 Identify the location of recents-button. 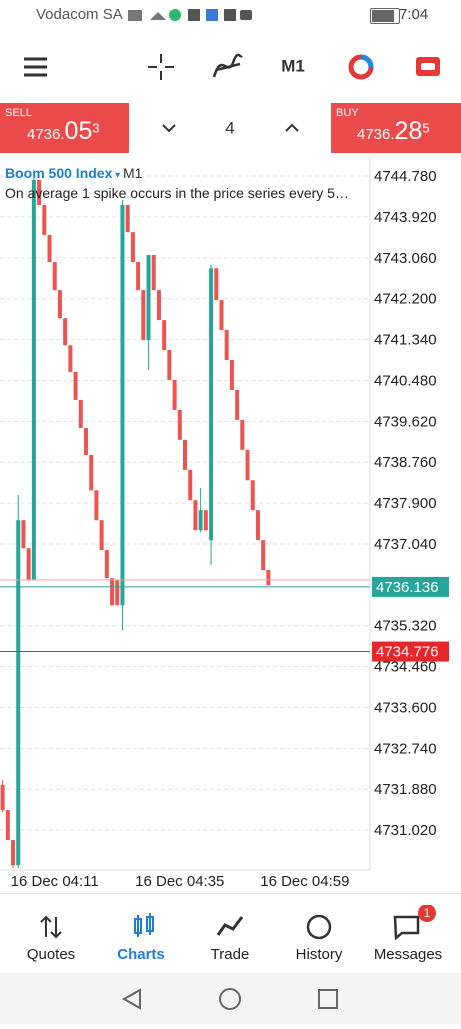
(328, 999).